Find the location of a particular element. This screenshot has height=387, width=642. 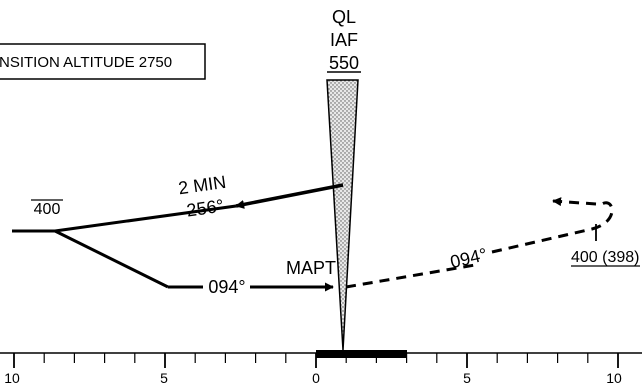

outbound-course-label: 256° is located at coordinates (205, 208).